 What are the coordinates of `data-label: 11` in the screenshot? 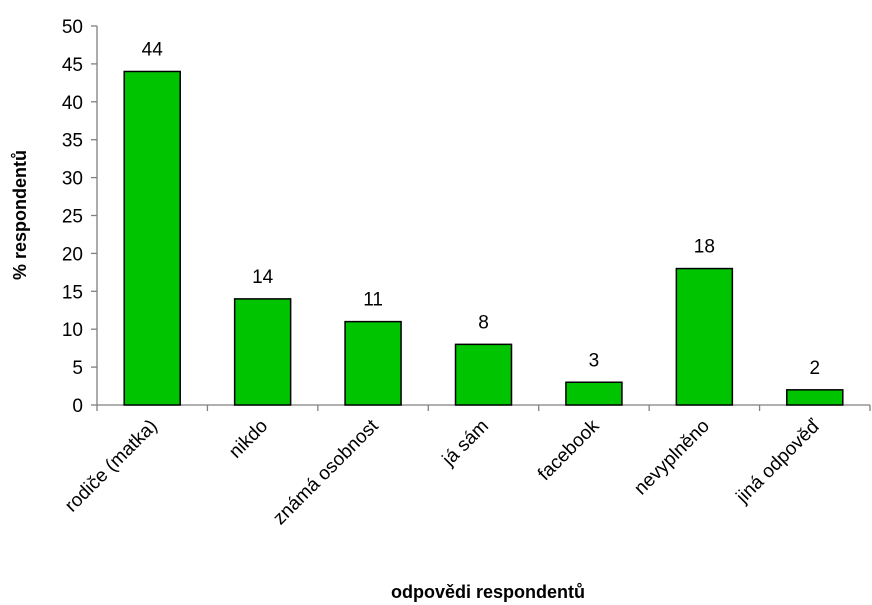 It's located at (373, 300).